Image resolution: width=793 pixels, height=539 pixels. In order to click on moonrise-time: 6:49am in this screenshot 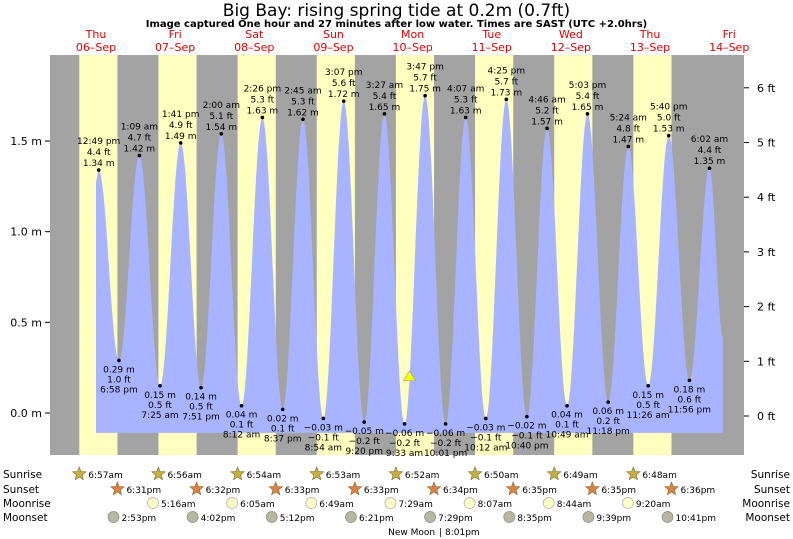, I will do `click(336, 505)`.